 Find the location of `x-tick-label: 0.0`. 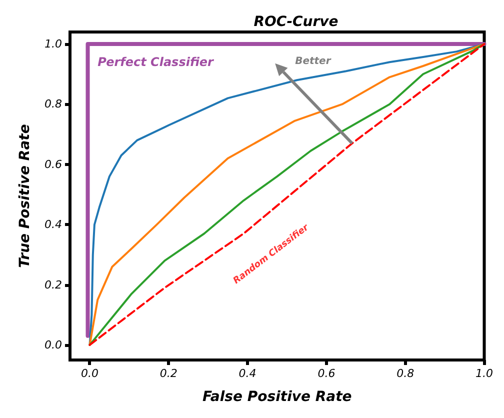

x-tick-label: 0.0 is located at coordinates (89, 373).